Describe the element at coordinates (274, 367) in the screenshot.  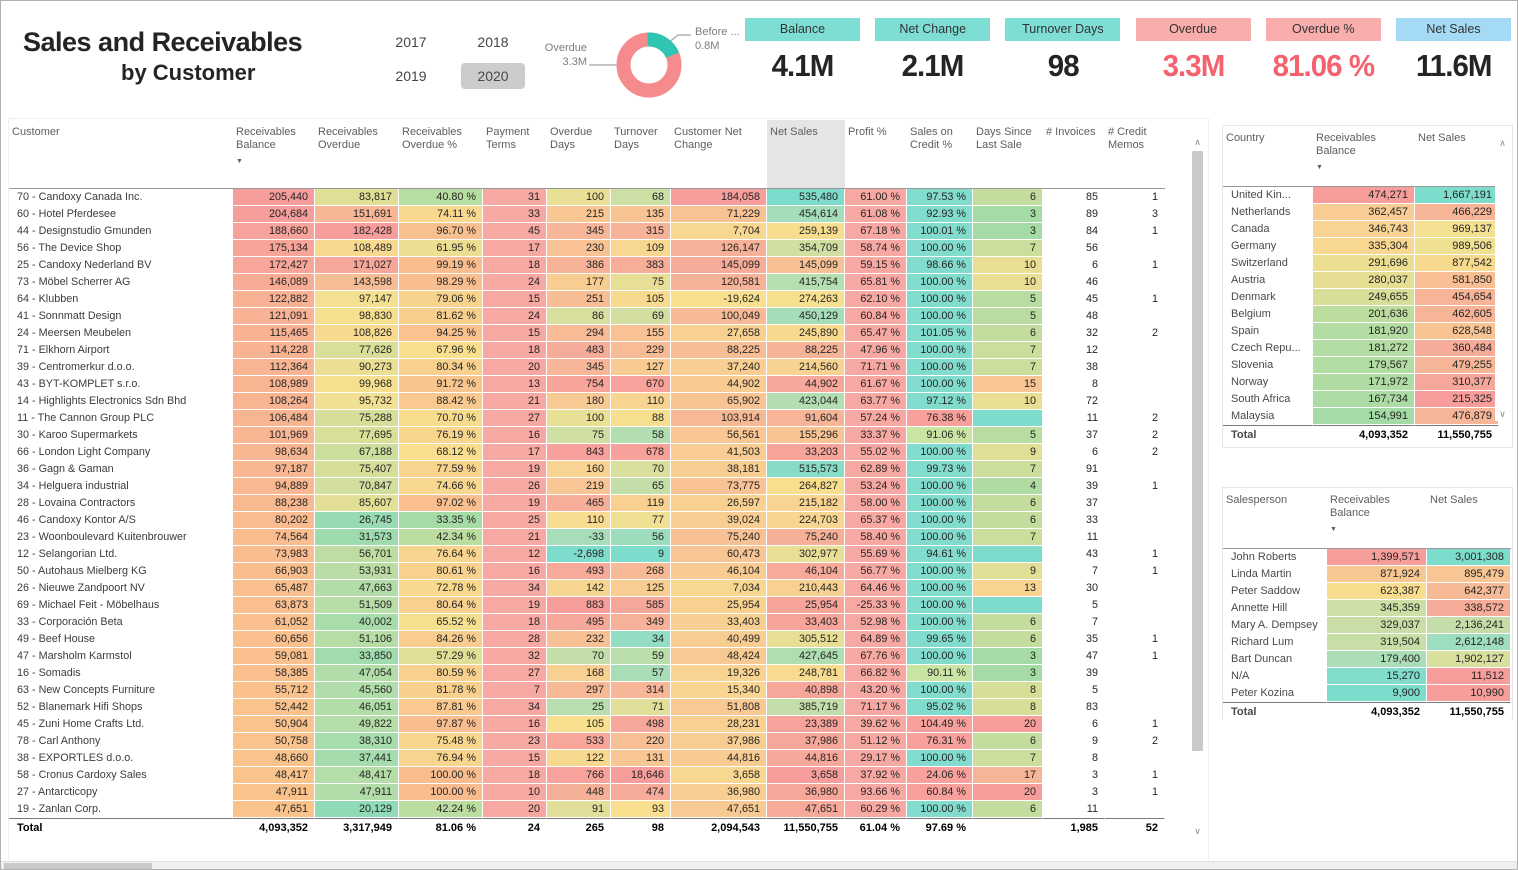
I see `cell-balance: 112,364` at that location.